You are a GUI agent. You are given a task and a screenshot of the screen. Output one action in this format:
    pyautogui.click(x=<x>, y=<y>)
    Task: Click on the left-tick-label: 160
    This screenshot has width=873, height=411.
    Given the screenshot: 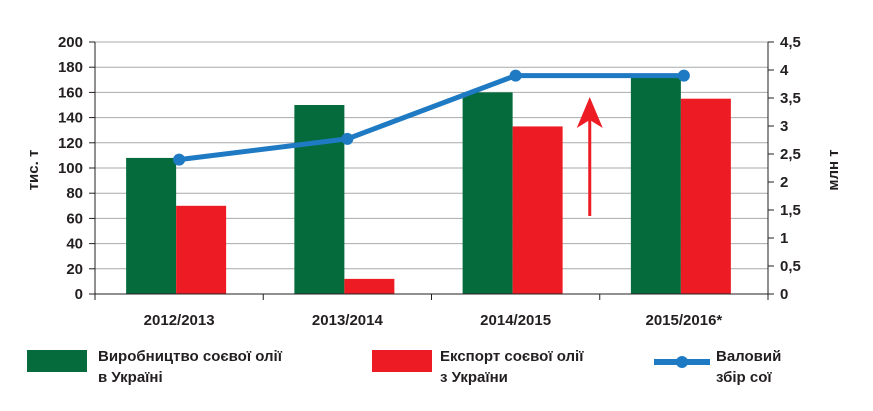 What is the action you would take?
    pyautogui.click(x=70, y=92)
    